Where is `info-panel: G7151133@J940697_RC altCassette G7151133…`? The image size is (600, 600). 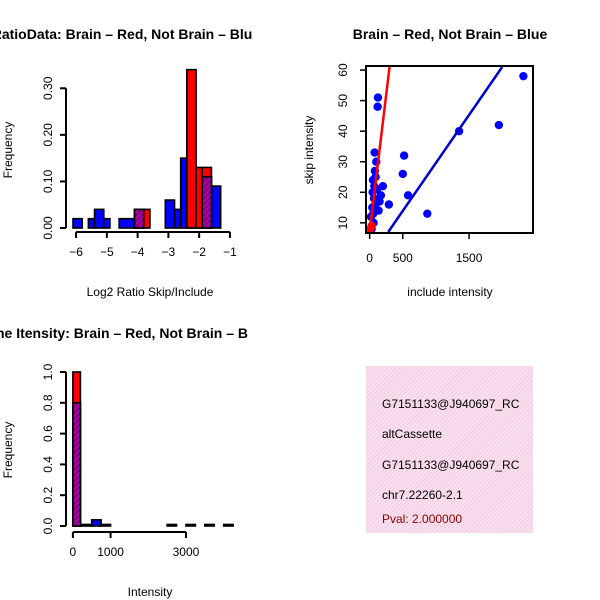
info-panel: G7151133@J940697_RC altCassette G7151133… is located at coordinates (449, 449).